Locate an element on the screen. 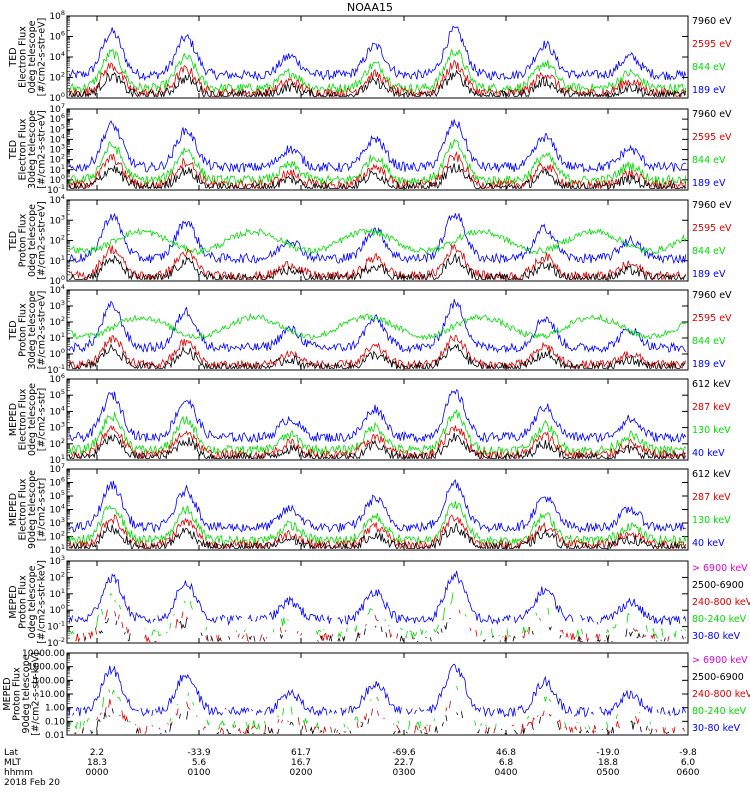  x-tick-label-hhmm: 0000 is located at coordinates (97, 773).